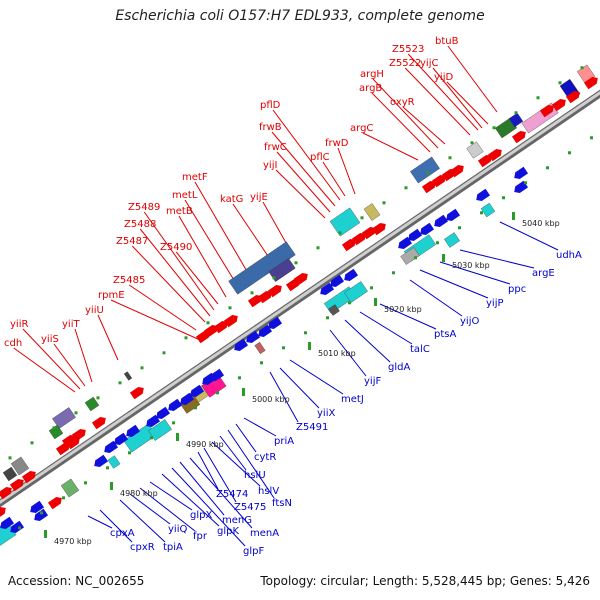 The image size is (600, 600). I want to click on gene-label-reverse: udhA, so click(569, 255).